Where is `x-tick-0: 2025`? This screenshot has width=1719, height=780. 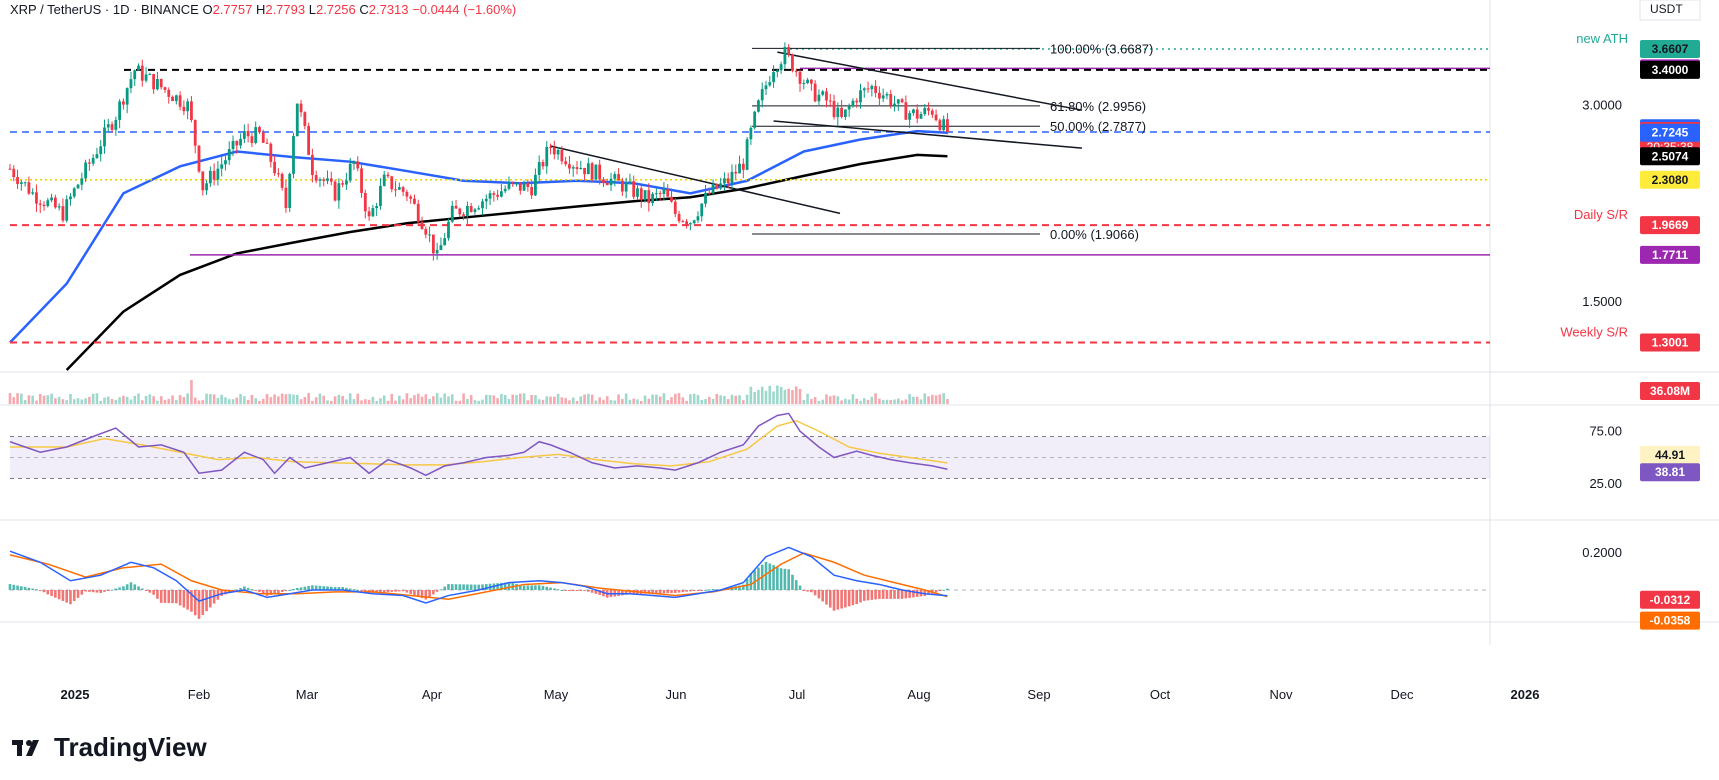
x-tick-0: 2025 is located at coordinates (75, 694).